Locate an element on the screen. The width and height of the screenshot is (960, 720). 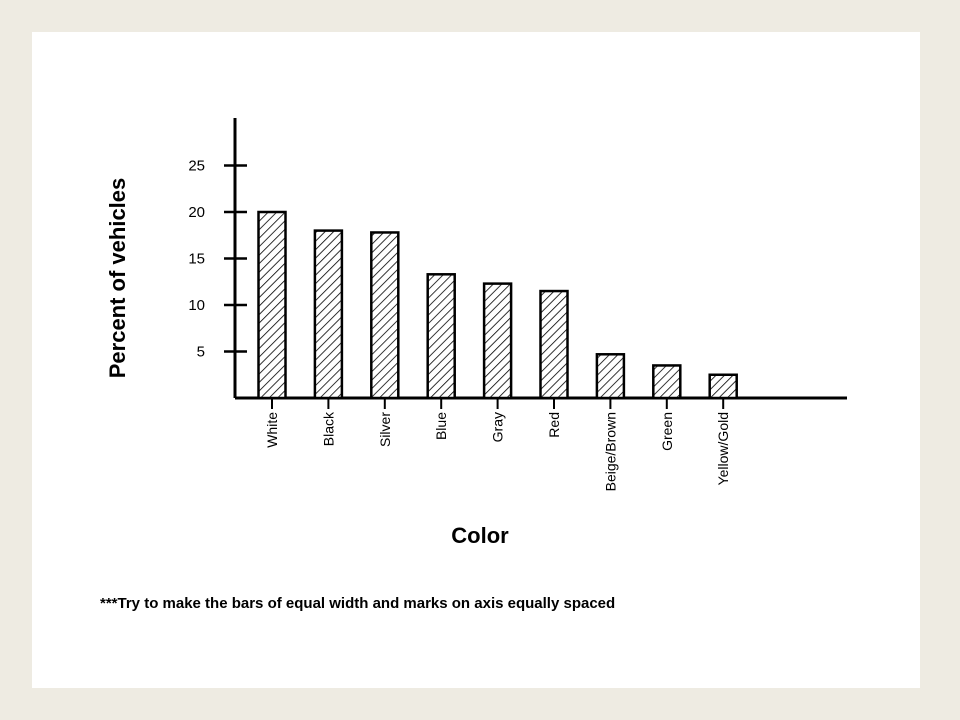
bar-yellow-gold is located at coordinates (723, 386).